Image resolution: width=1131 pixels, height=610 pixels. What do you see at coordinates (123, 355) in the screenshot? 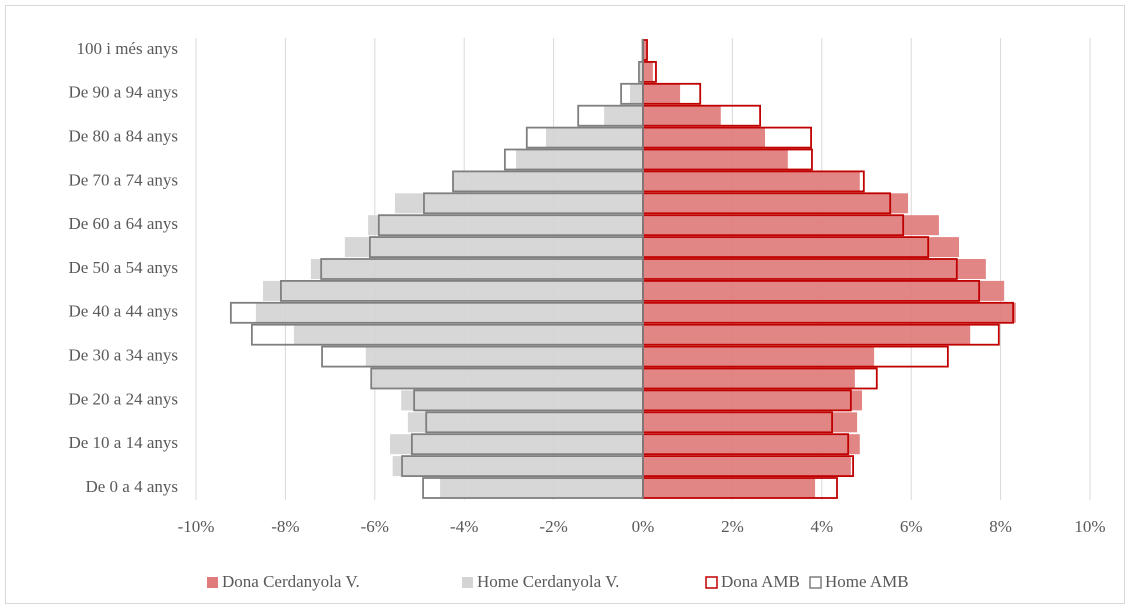
I see `y-tick-label: De 30 a 34 anys` at bounding box center [123, 355].